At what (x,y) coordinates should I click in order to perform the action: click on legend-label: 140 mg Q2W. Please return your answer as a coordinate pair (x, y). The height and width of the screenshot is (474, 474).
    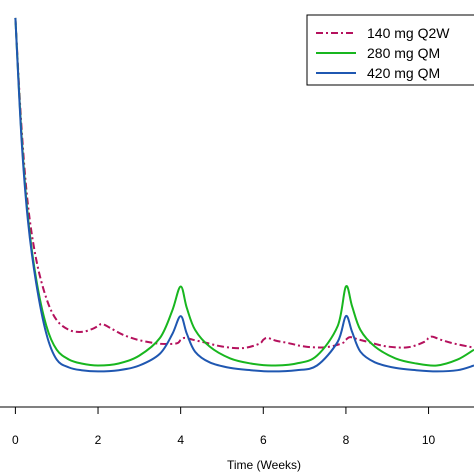
    Looking at the image, I should click on (408, 33).